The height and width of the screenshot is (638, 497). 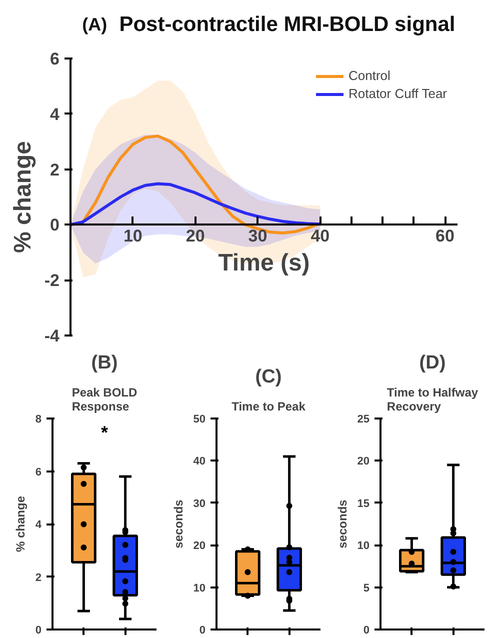 What do you see at coordinates (432, 400) in the screenshot?
I see `chart-subtitle: Time to Halfway Recovery` at bounding box center [432, 400].